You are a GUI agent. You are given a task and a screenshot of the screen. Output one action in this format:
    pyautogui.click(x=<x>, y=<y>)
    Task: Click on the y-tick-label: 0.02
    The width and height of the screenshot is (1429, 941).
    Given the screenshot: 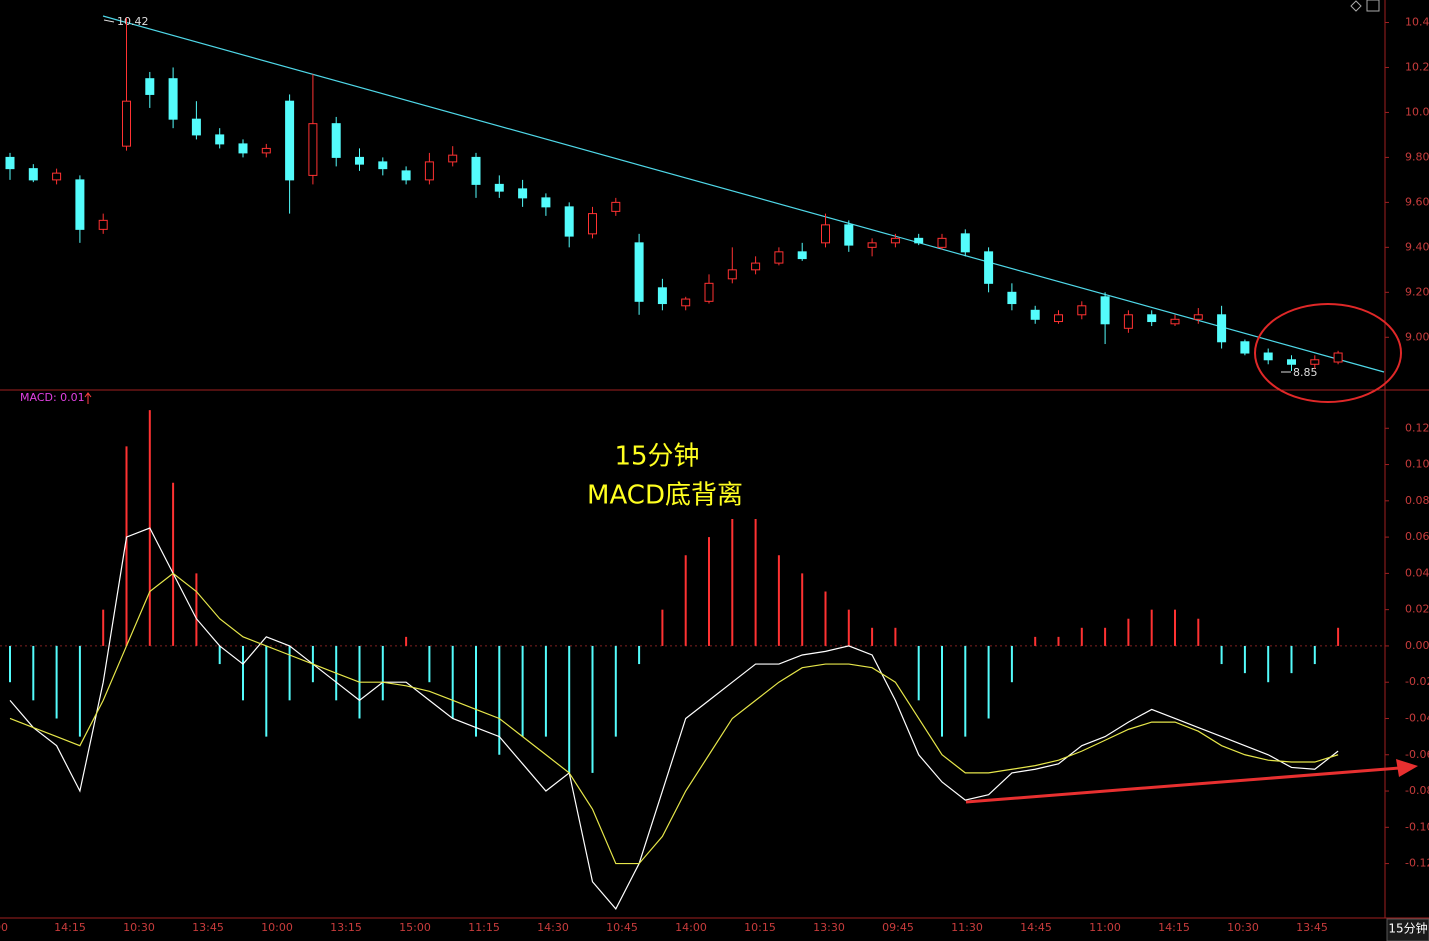 What is the action you would take?
    pyautogui.click(x=1417, y=609)
    